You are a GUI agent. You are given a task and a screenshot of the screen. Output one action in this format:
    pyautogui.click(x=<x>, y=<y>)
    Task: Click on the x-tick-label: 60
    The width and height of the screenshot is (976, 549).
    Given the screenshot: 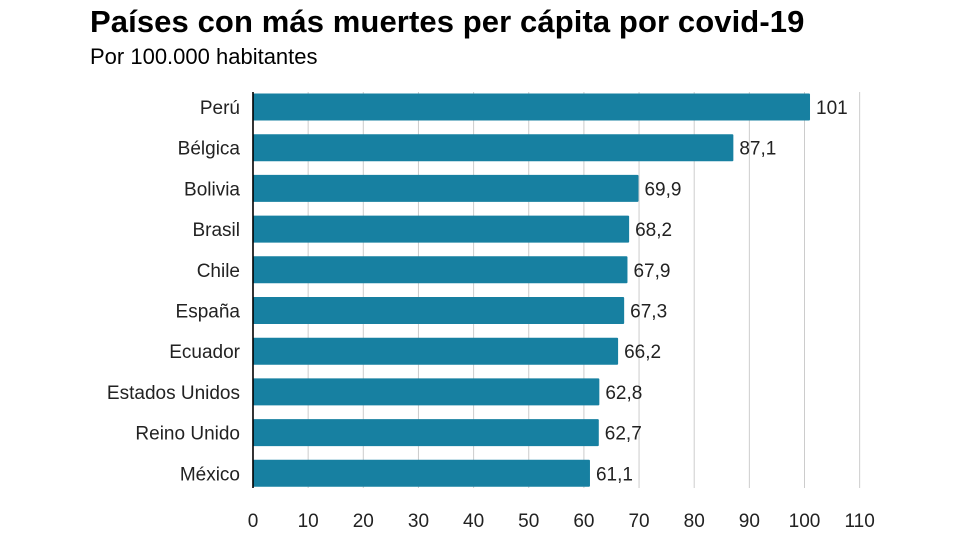 What is the action you would take?
    pyautogui.click(x=583, y=521)
    